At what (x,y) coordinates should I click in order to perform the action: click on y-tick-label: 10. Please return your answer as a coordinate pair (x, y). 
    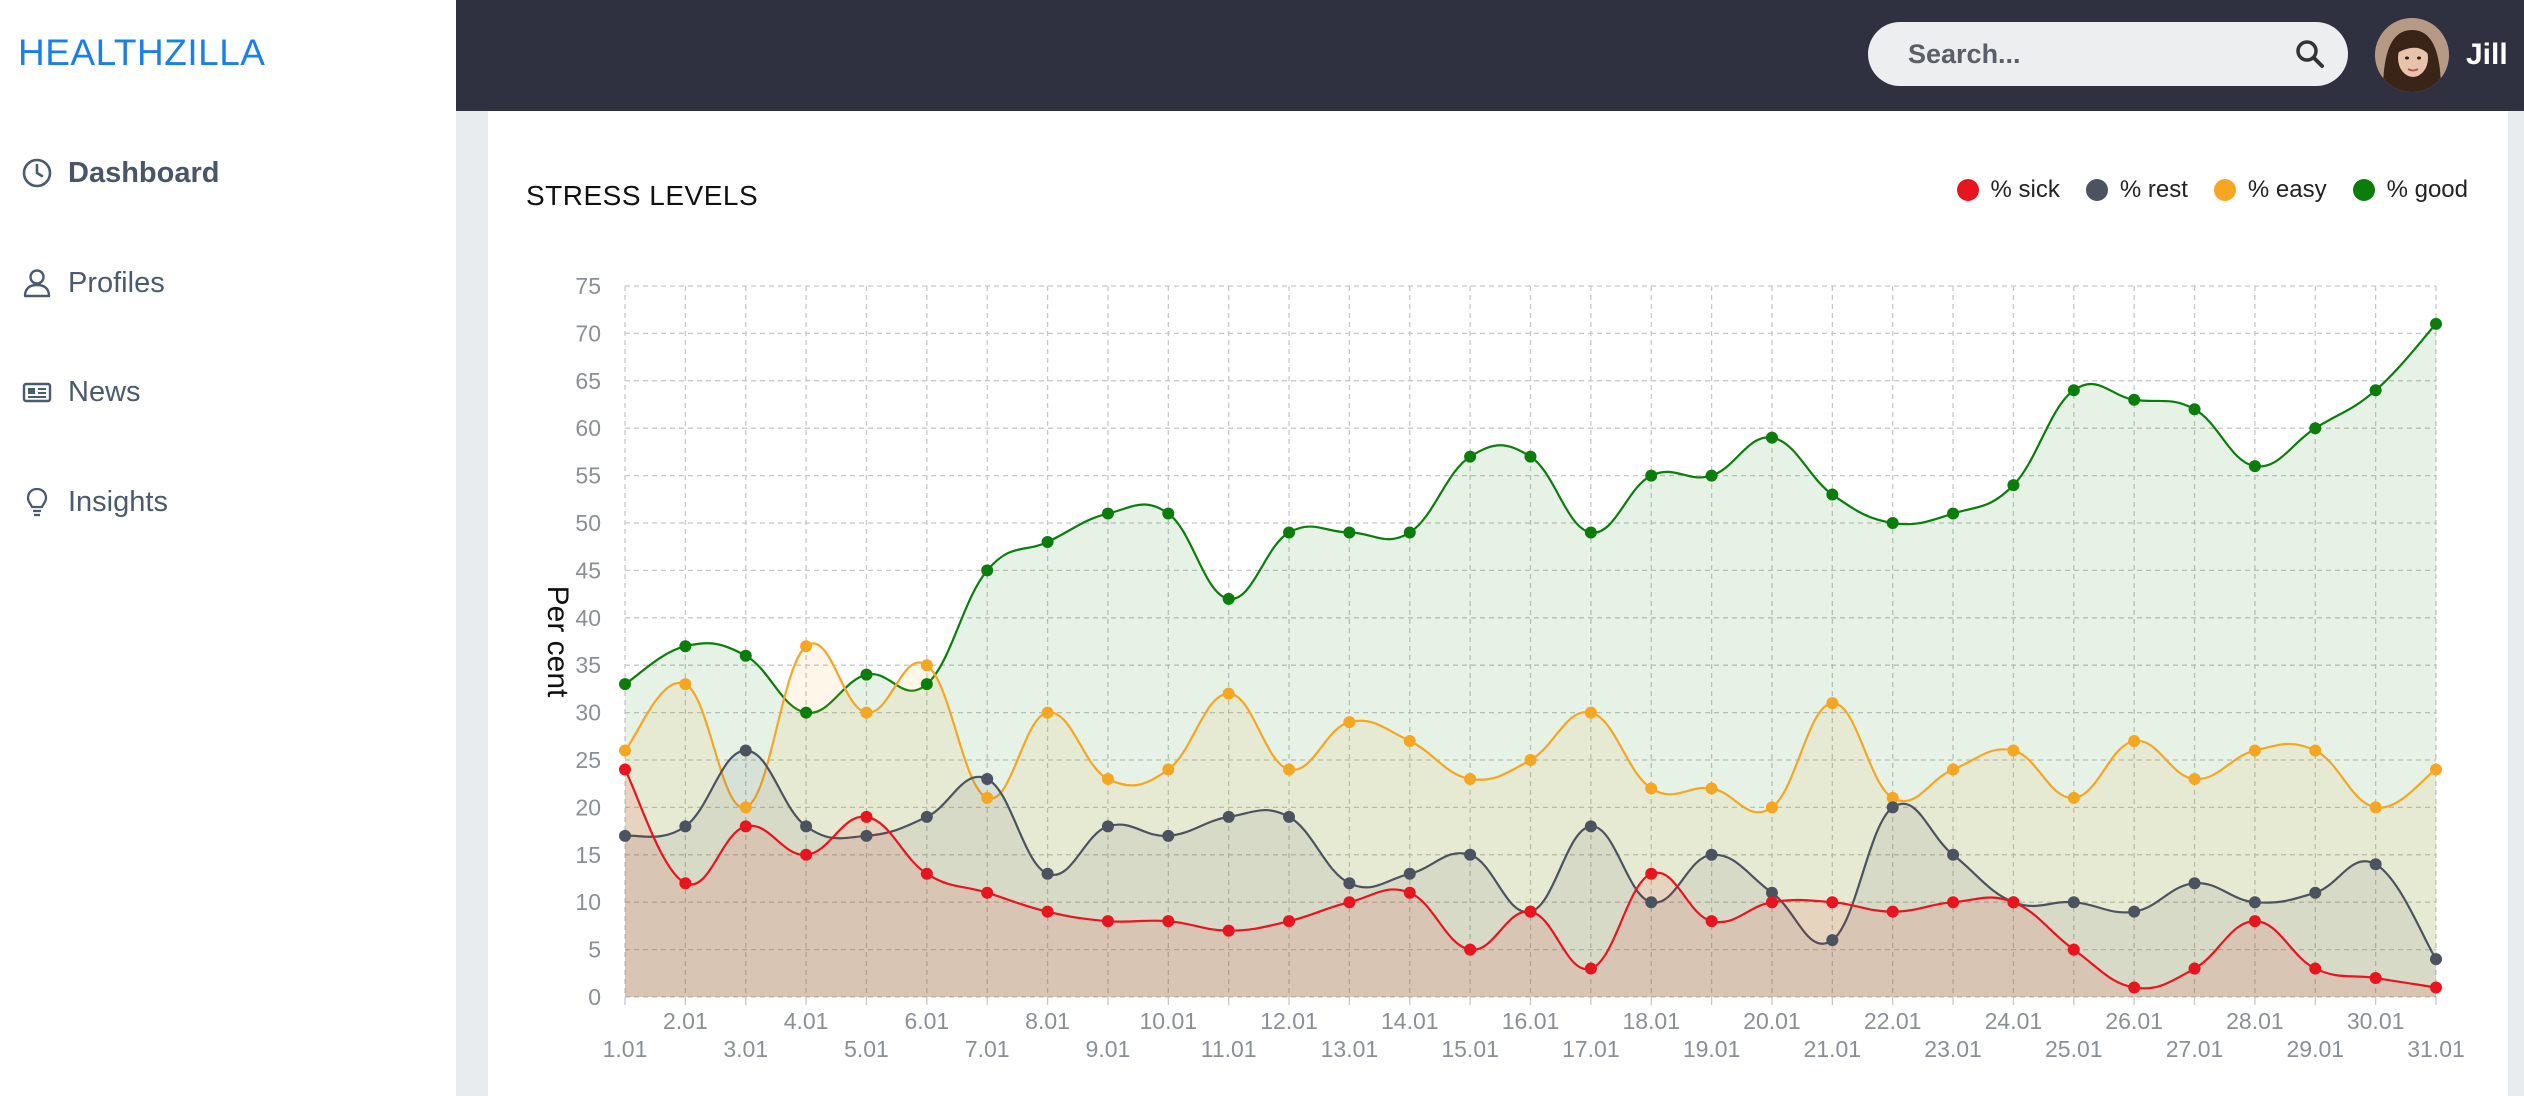
    Looking at the image, I should click on (588, 902).